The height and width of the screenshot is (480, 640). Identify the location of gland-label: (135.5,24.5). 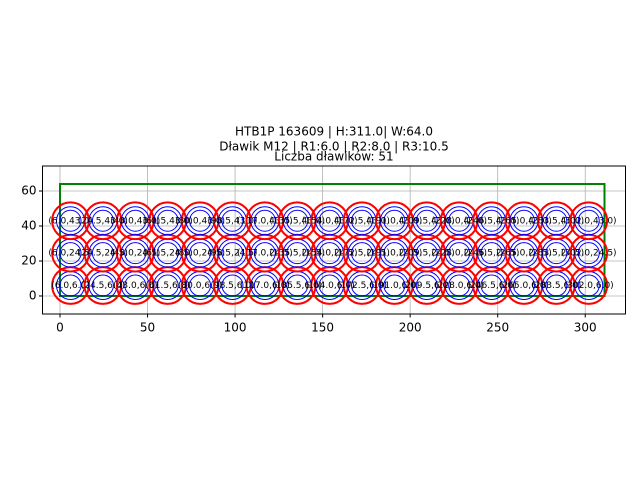
(297, 254).